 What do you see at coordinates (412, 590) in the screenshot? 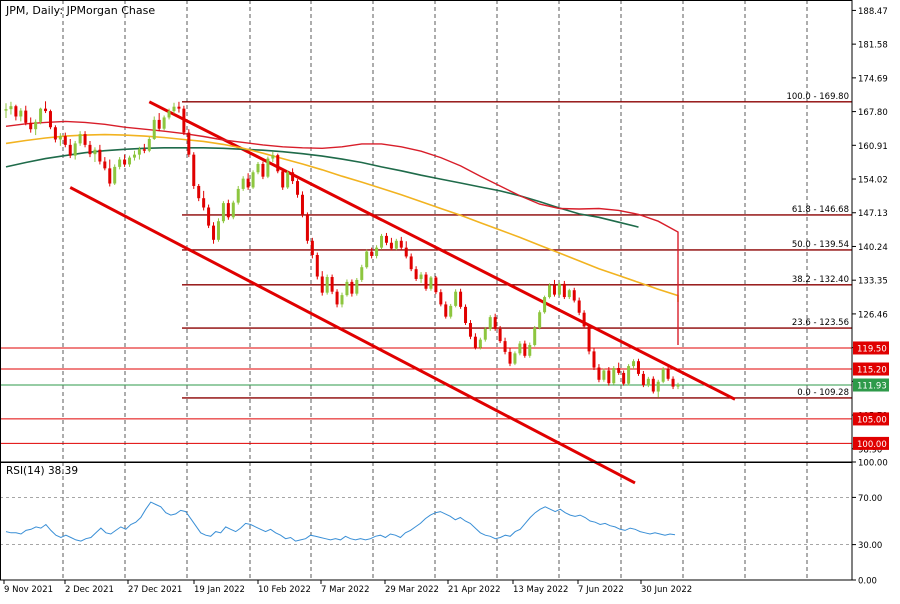
I see `x-tick-label-6: 29 Mar 2022` at bounding box center [412, 590].